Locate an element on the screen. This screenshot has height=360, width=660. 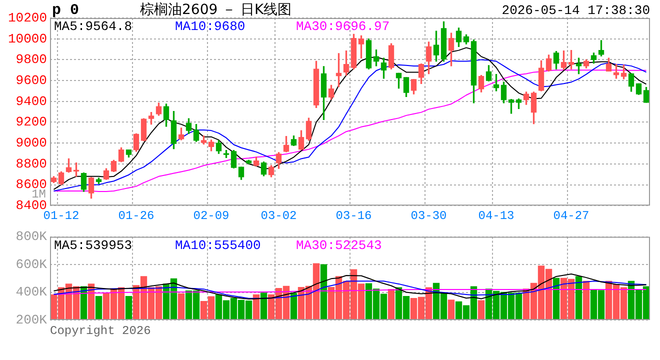
y-tick-label: 9400 is located at coordinates (31, 101).